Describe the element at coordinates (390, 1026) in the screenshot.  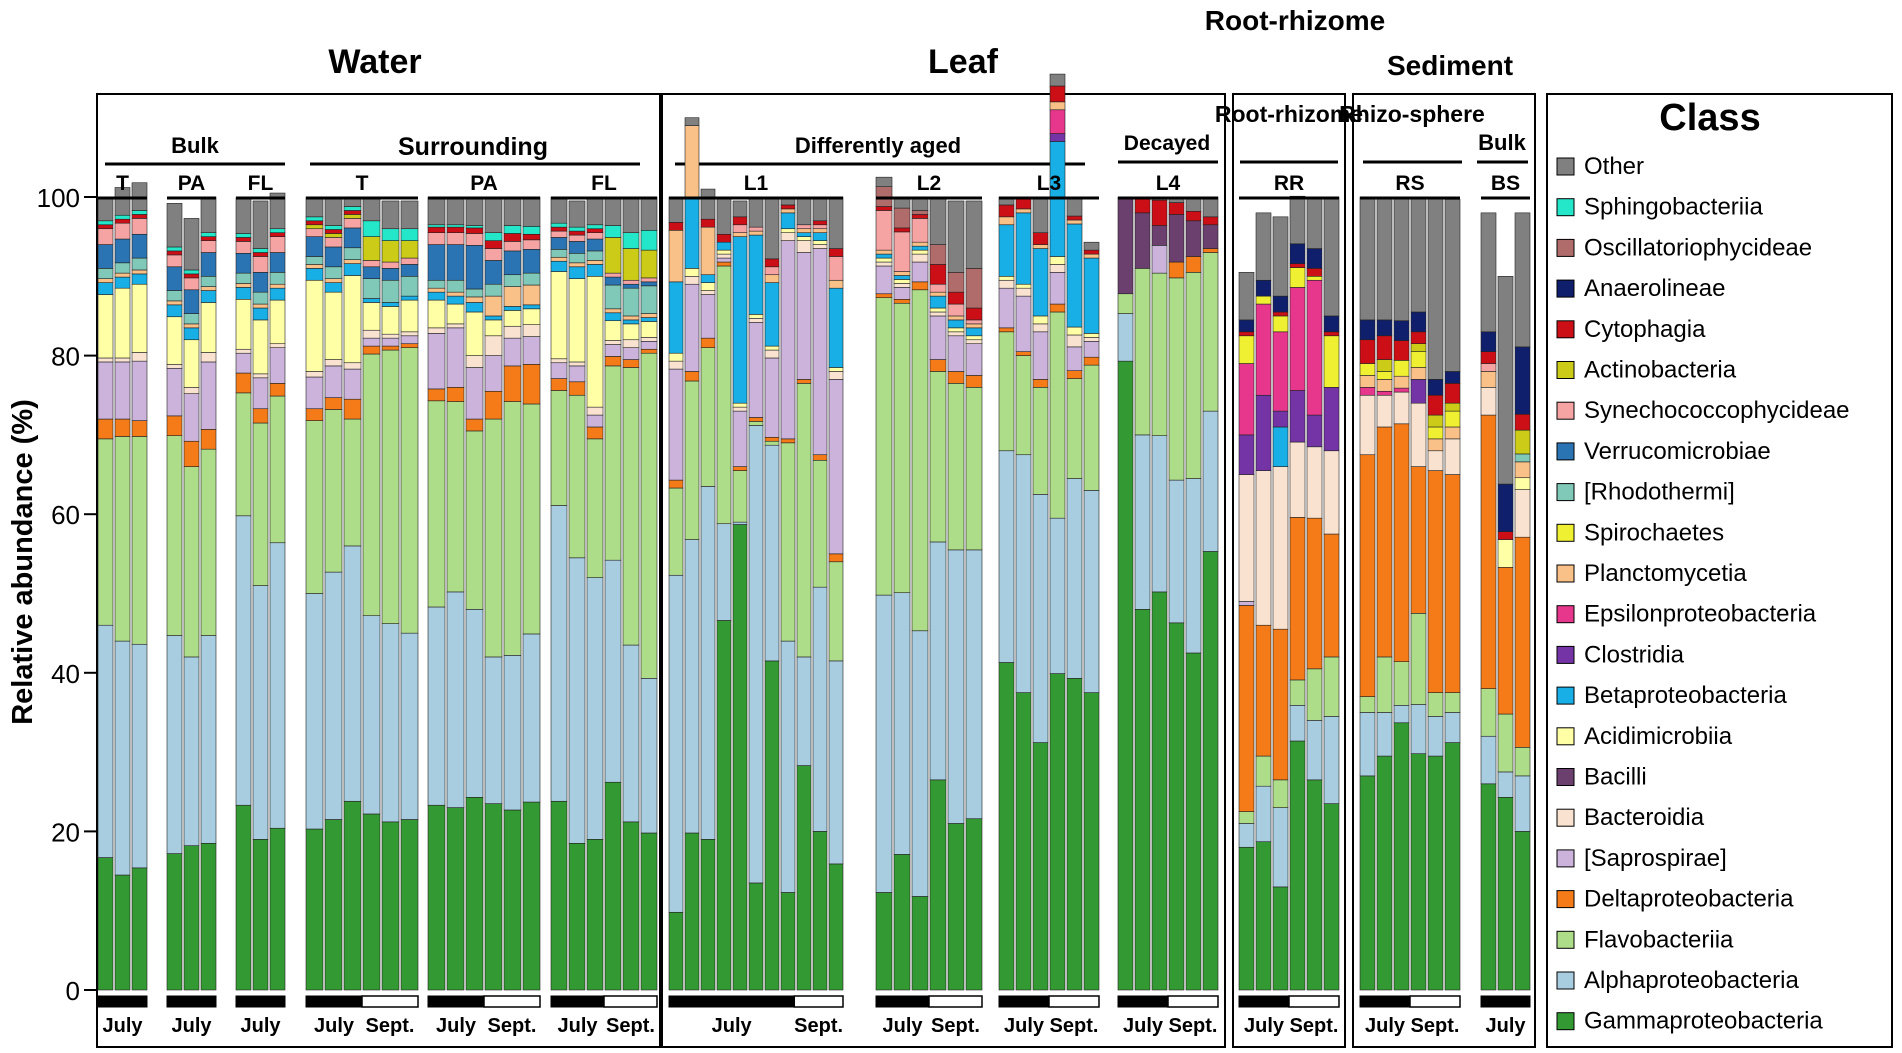
I see `season-label-sept: Sept.` at that location.